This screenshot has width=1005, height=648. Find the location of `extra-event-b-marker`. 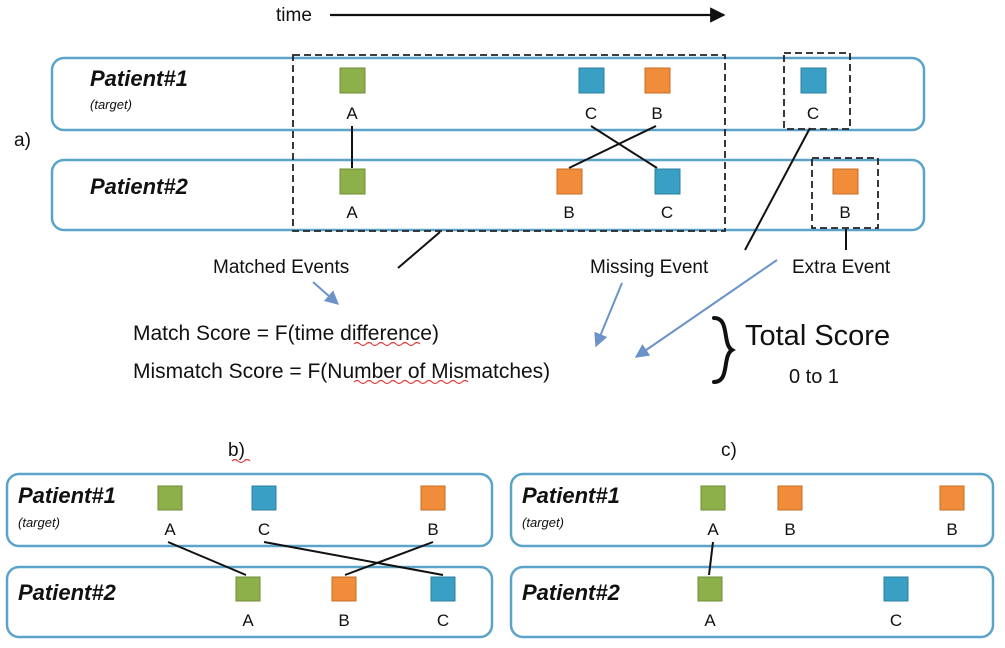

extra-event-b-marker is located at coordinates (845, 181).